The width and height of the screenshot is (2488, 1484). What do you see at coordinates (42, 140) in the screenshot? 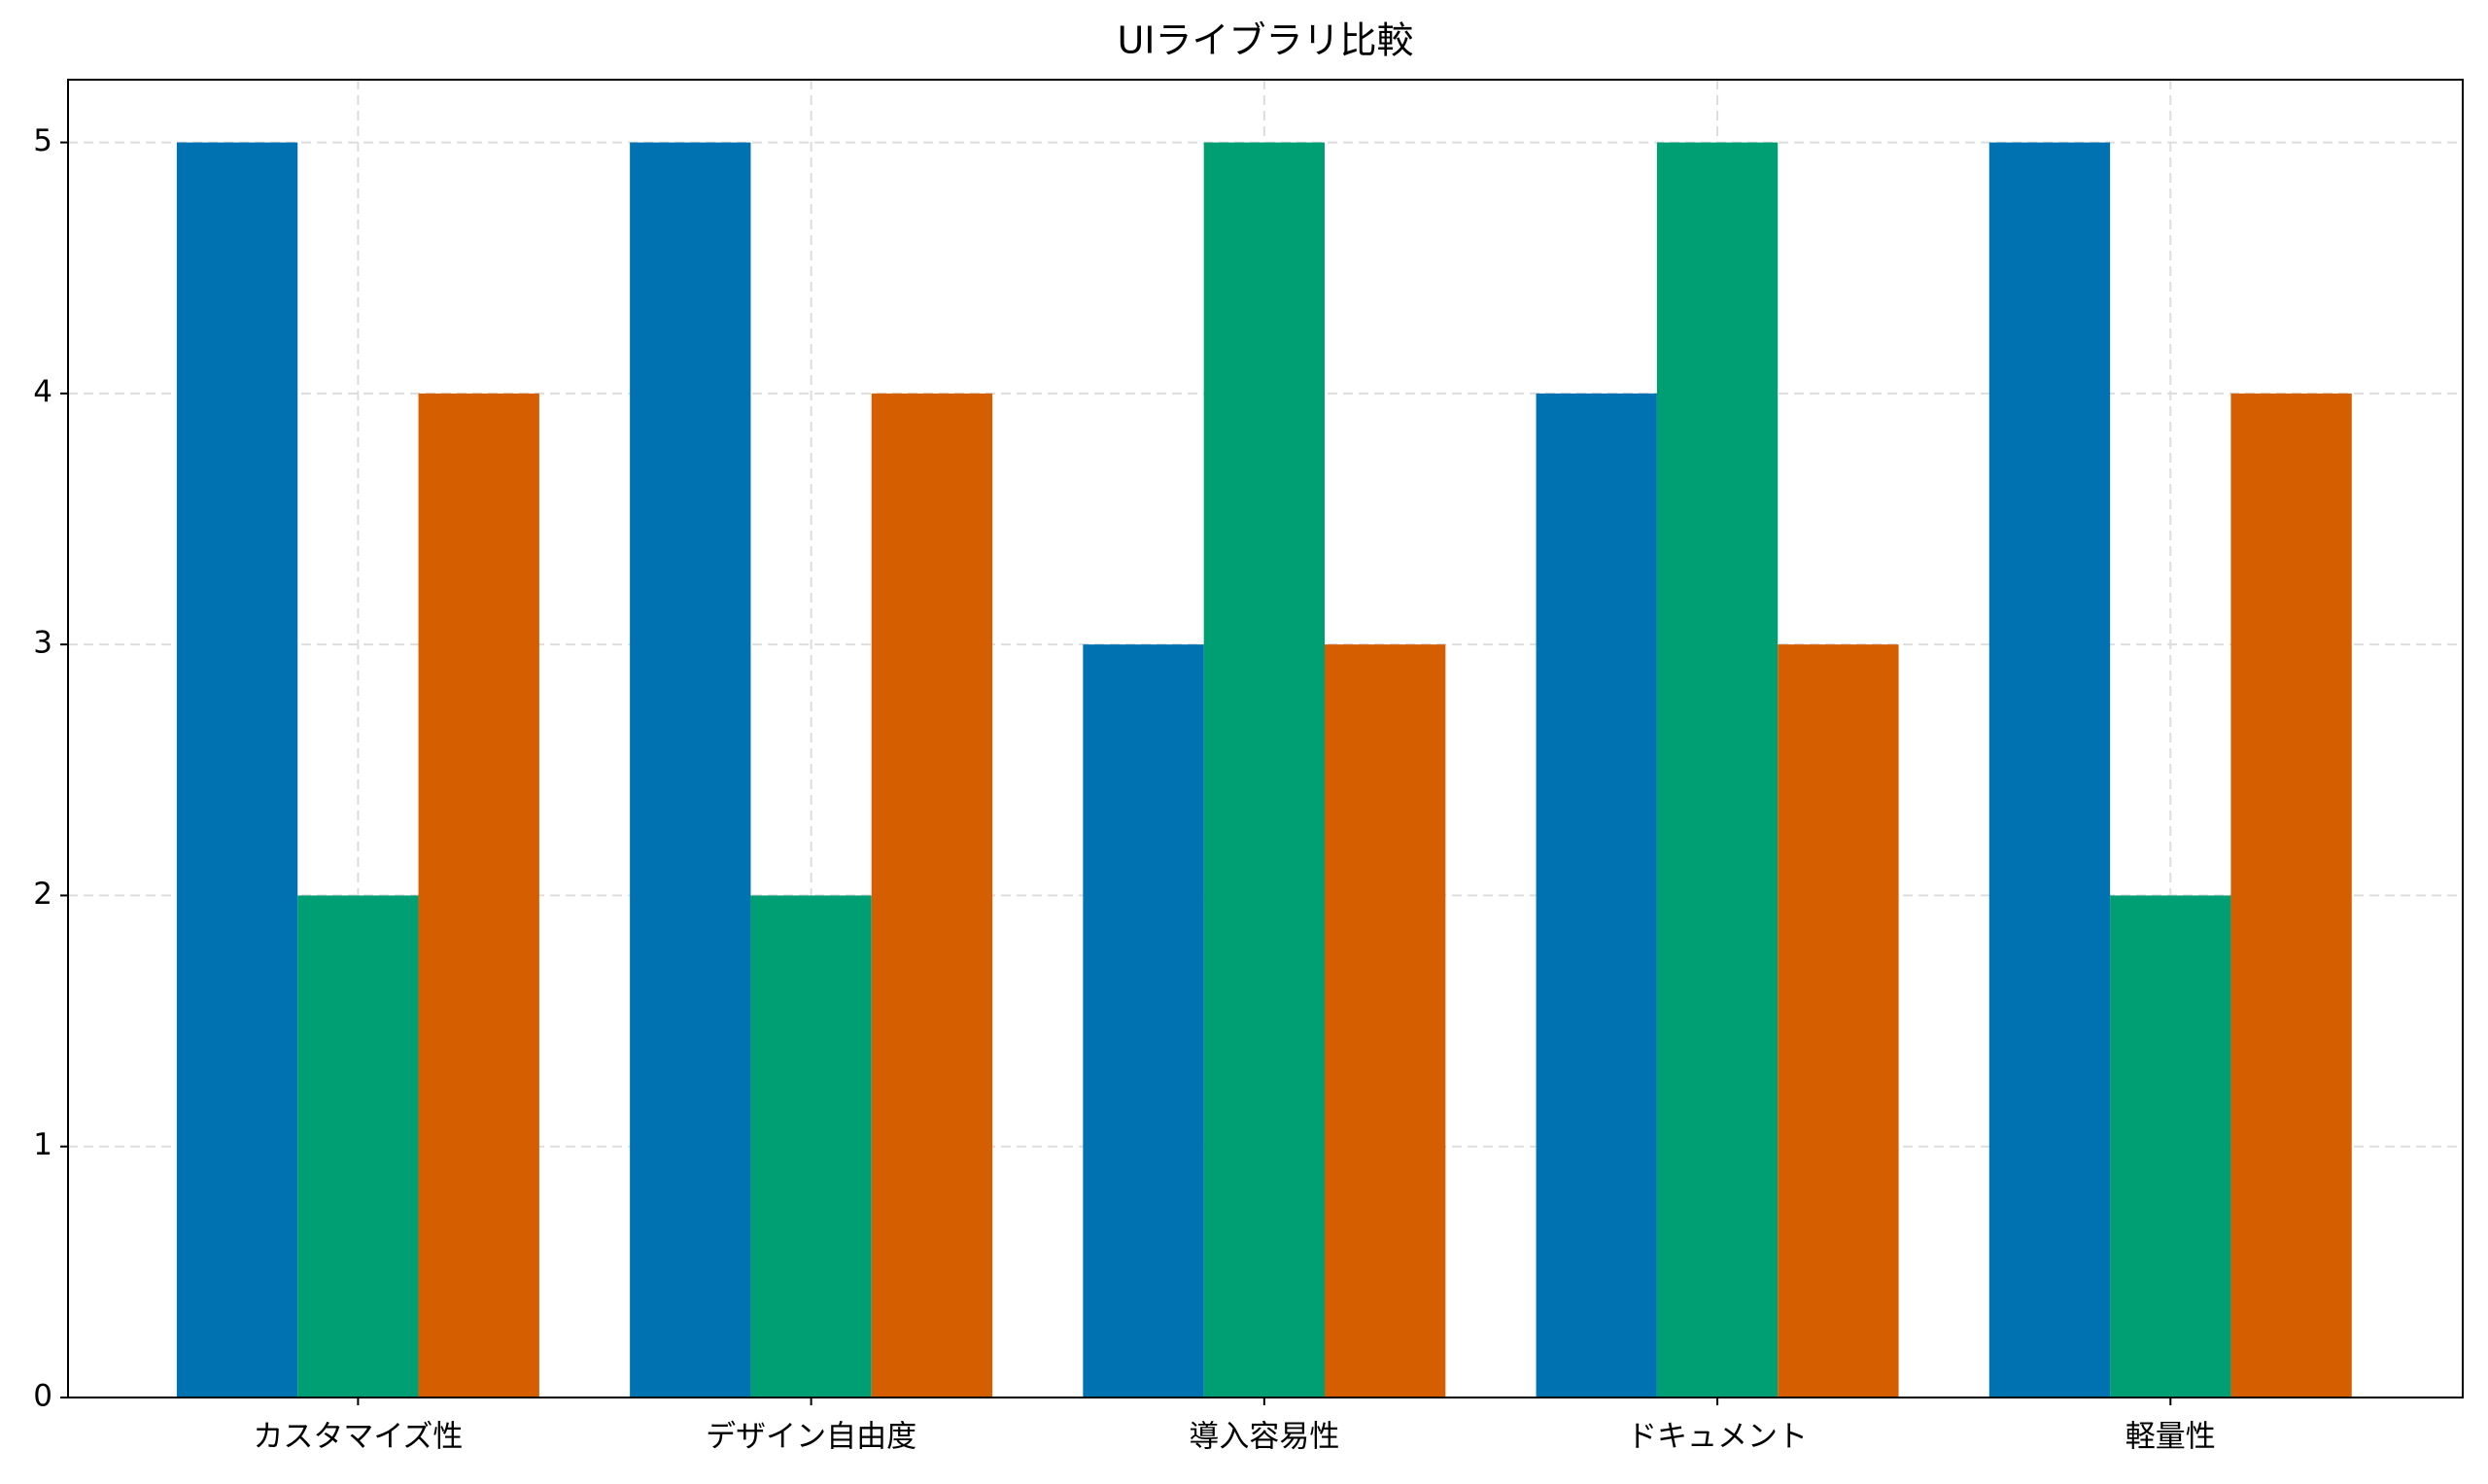
I see `y-tick-label: 5` at bounding box center [42, 140].